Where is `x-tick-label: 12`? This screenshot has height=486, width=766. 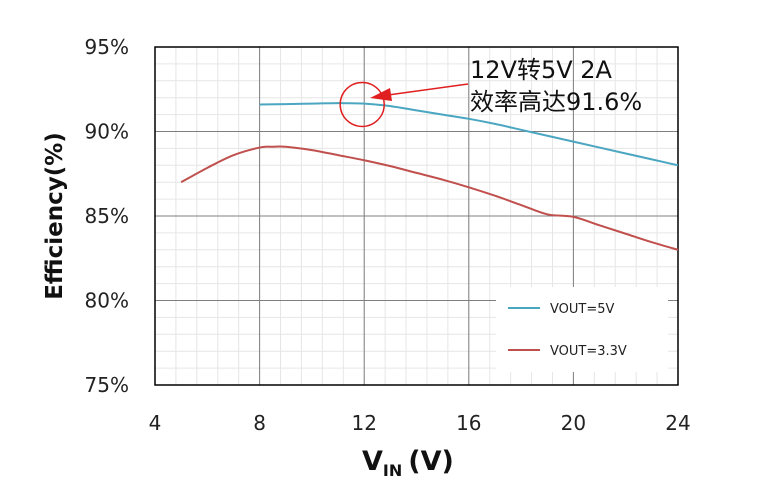 x-tick-label: 12 is located at coordinates (363, 423).